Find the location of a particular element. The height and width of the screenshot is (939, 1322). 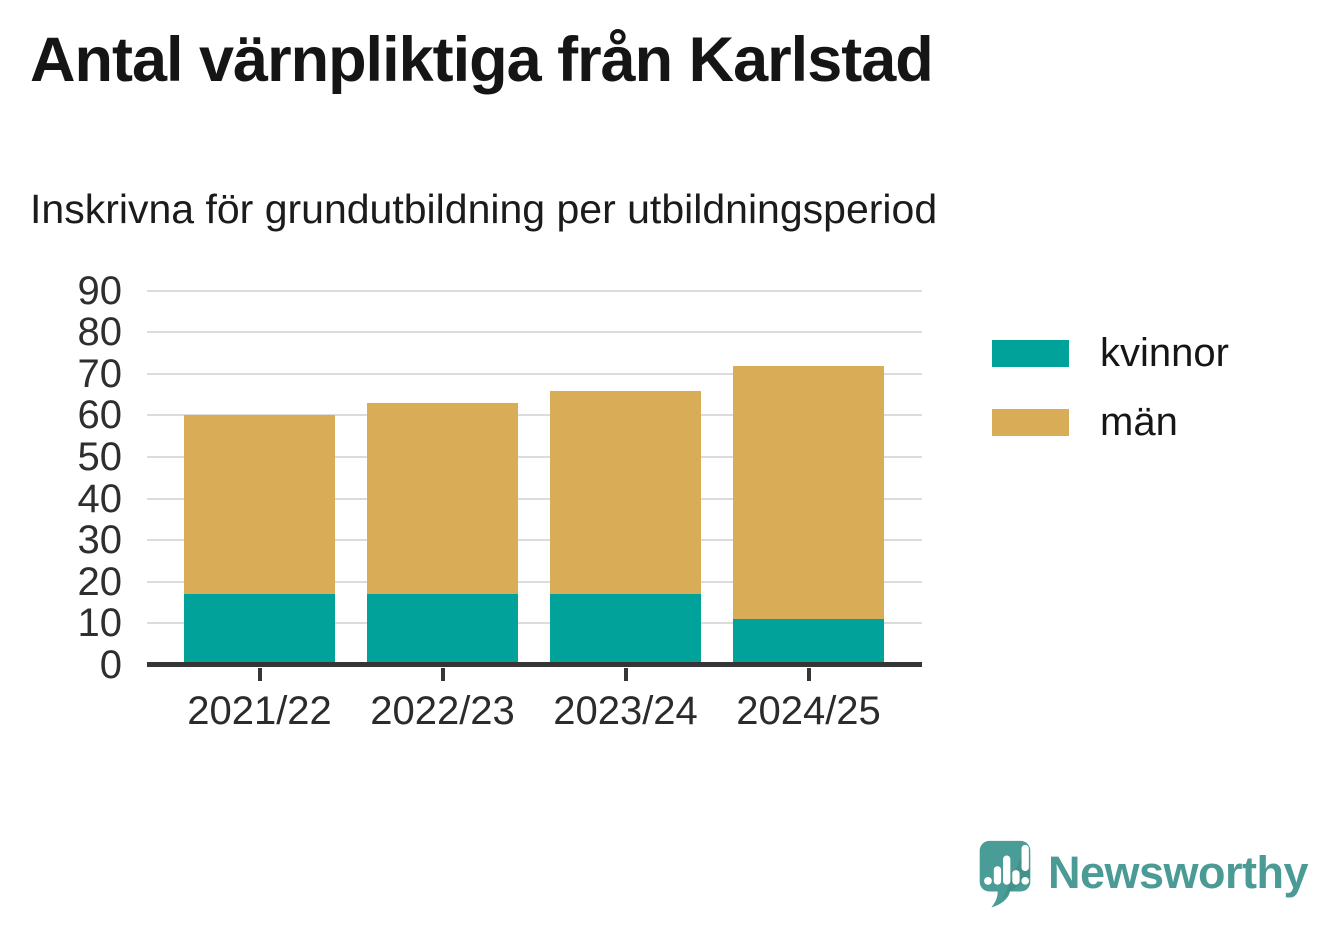

bar-2024/25 is located at coordinates (808, 471).